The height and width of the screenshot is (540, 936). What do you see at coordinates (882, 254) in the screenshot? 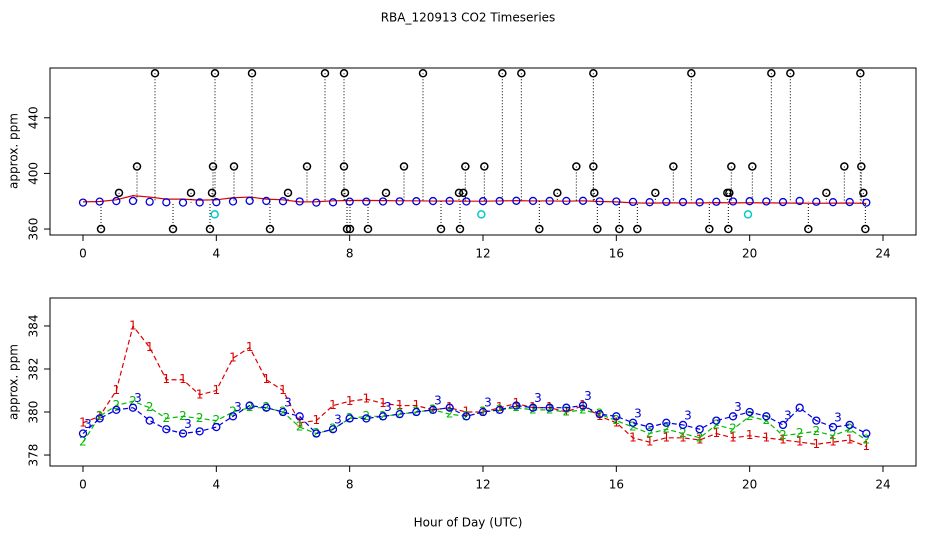
I see `x-tick-label: 24` at bounding box center [882, 254].